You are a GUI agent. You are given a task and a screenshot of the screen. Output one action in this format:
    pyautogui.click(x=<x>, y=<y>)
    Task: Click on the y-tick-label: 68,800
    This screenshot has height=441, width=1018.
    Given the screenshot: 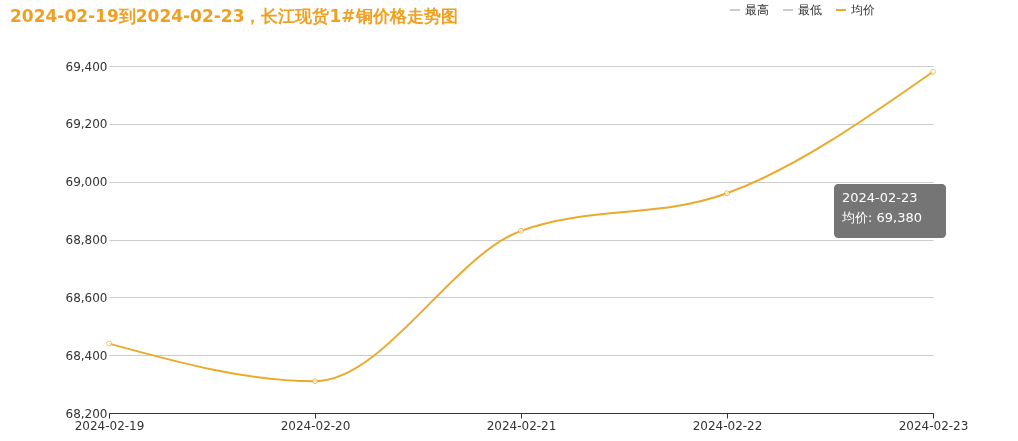 What is the action you would take?
    pyautogui.click(x=86, y=240)
    